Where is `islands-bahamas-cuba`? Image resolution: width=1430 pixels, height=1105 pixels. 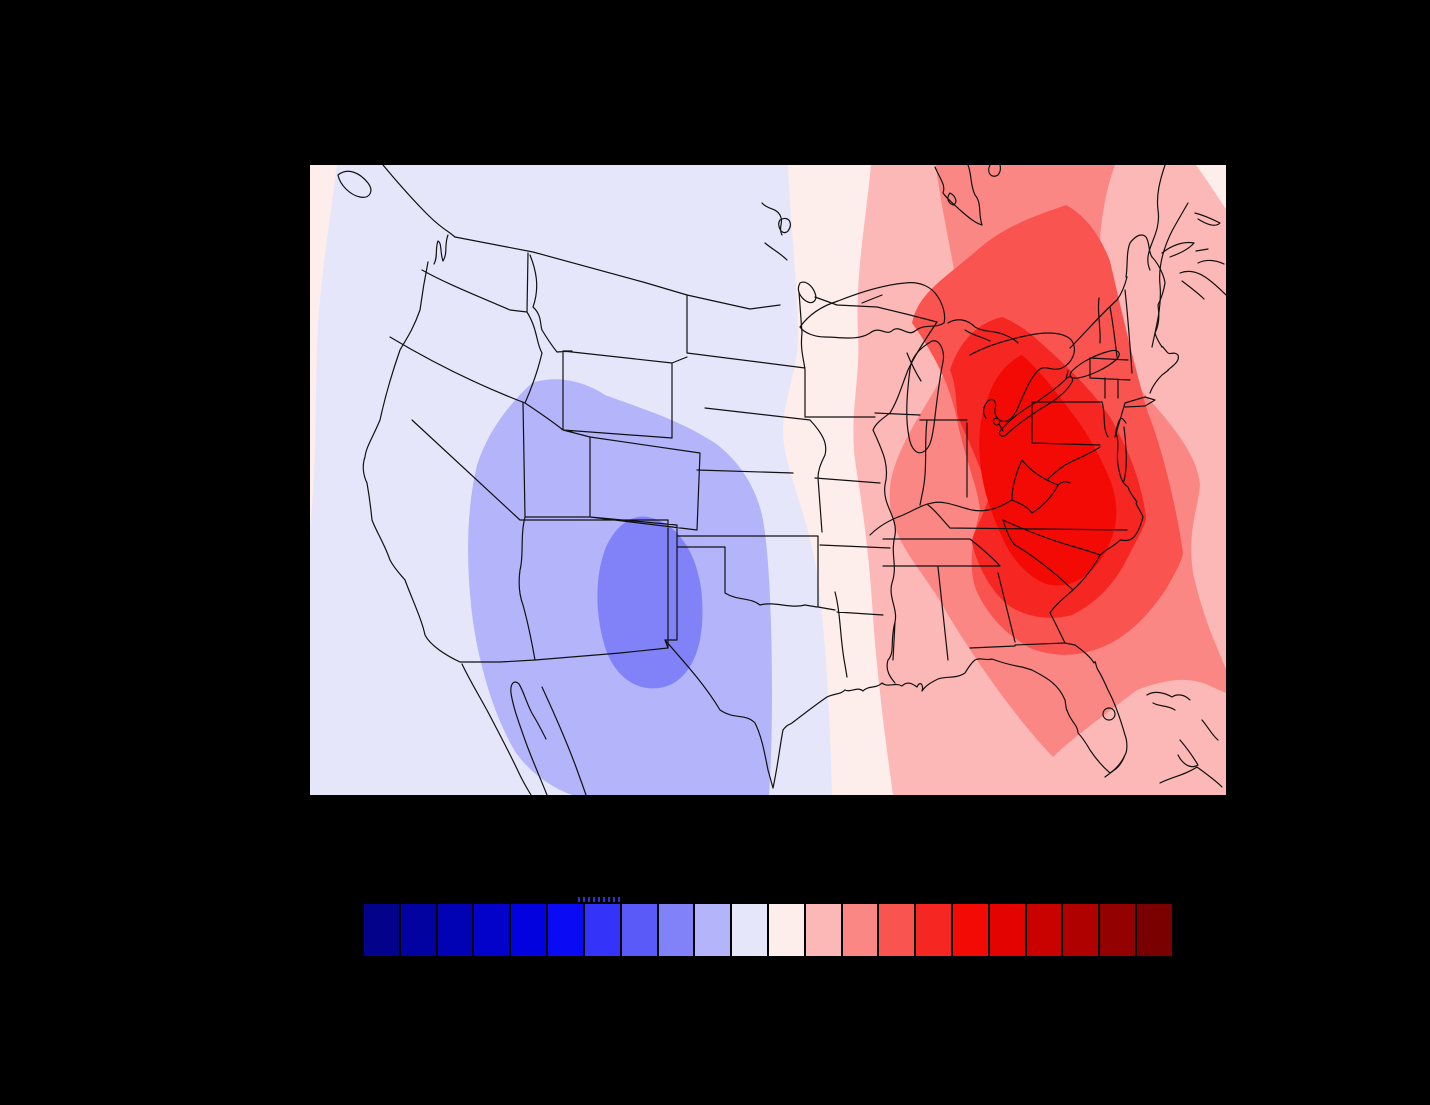 islands-bahamas-cuba is located at coordinates (1184, 739).